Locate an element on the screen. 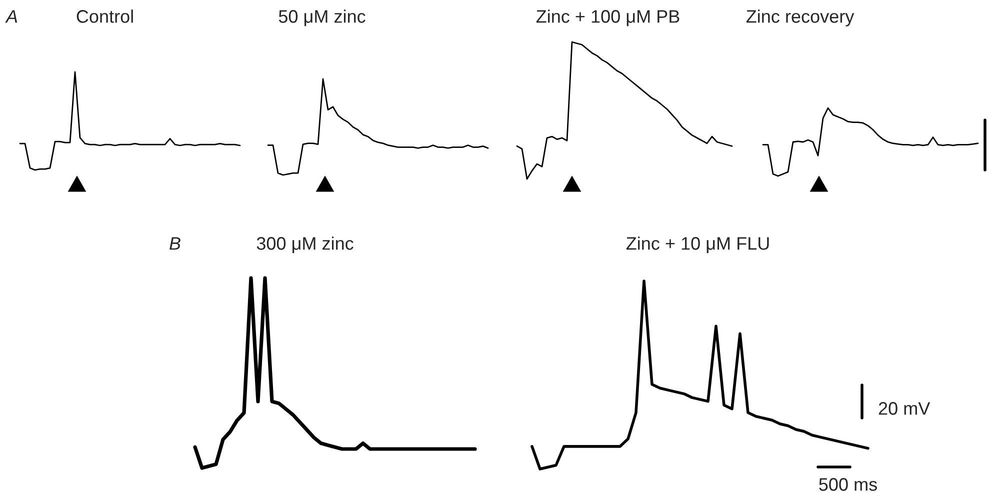  text: B is located at coordinates (175, 243).